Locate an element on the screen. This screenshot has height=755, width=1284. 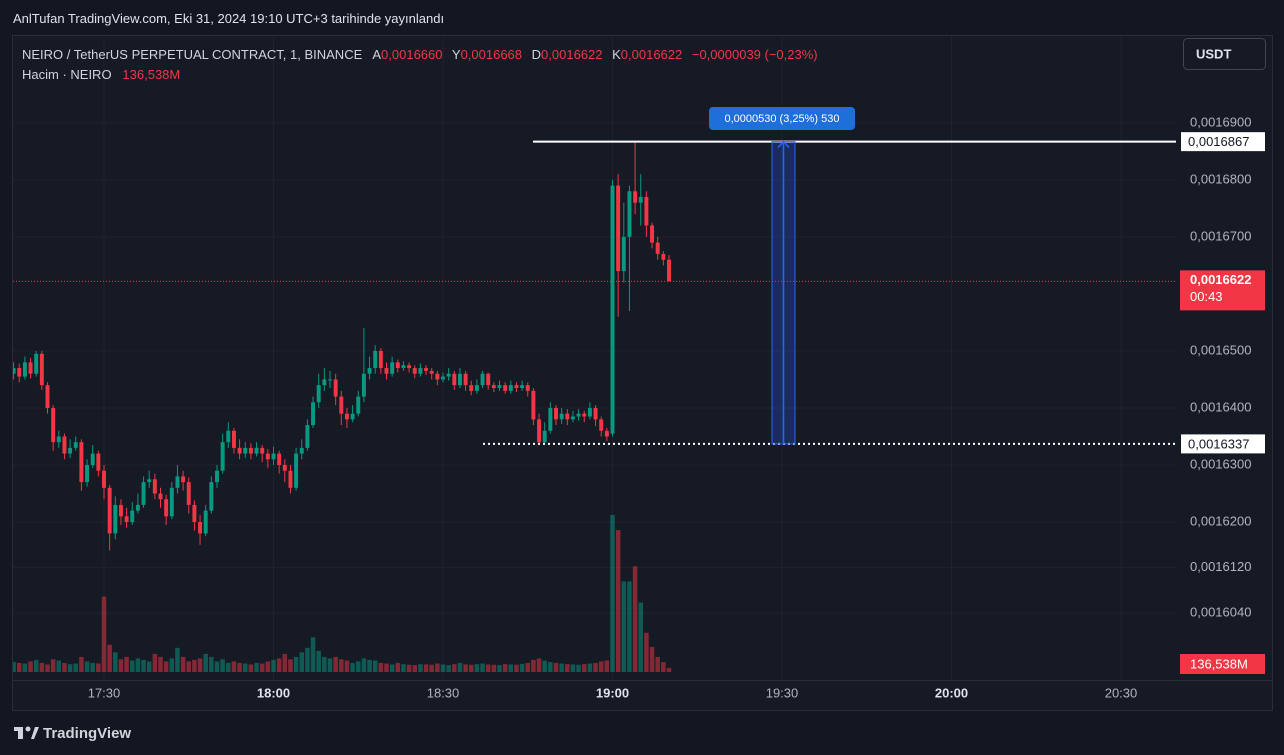
y-tick-label: 0,0016120 is located at coordinates (1220, 566).